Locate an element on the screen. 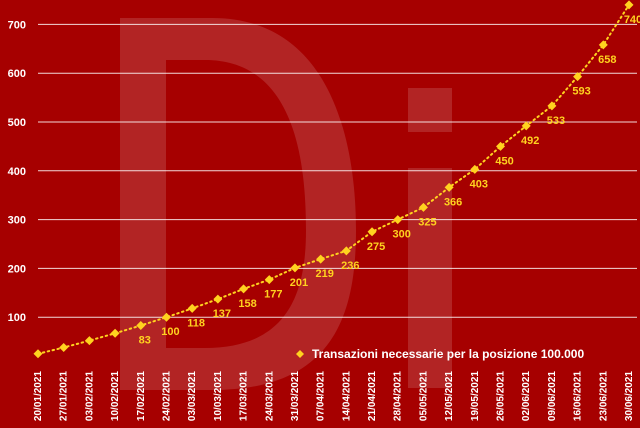 The height and width of the screenshot is (428, 640). x-tick-label: 19/05/2021 is located at coordinates (475, 396).